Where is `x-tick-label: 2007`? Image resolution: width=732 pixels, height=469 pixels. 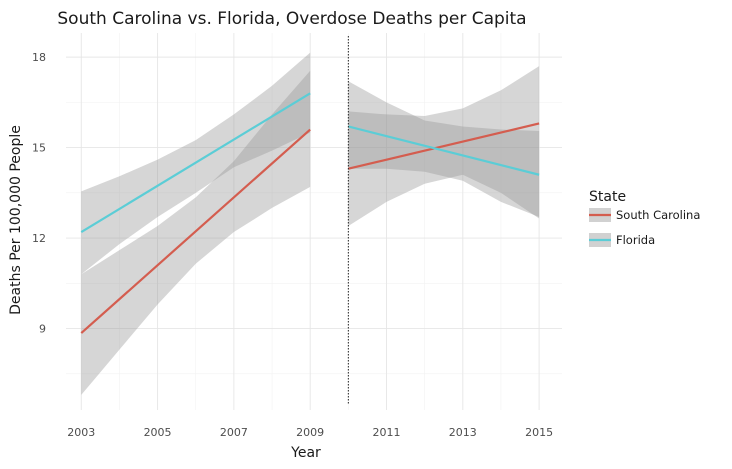 x-tick-label: 2007 is located at coordinates (234, 432).